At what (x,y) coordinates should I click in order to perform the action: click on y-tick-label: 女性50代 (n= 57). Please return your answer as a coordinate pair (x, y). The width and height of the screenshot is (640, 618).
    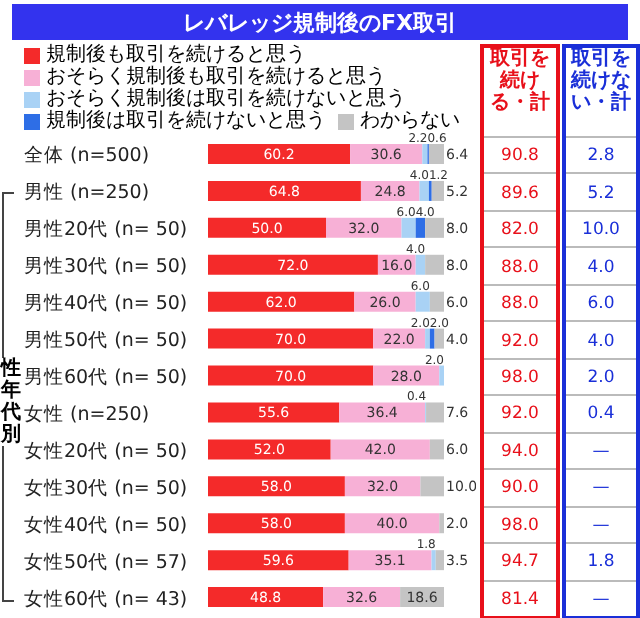
    Looking at the image, I should click on (106, 561).